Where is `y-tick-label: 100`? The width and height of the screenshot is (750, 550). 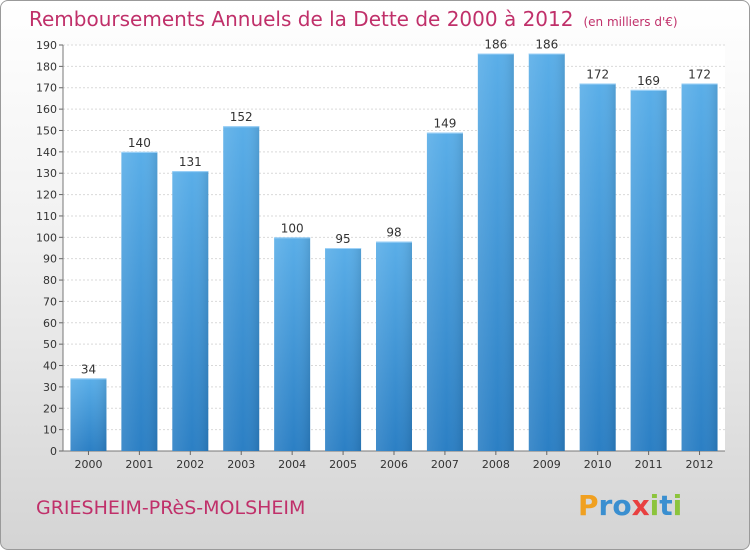 y-tick-label: 100 is located at coordinates (46, 237).